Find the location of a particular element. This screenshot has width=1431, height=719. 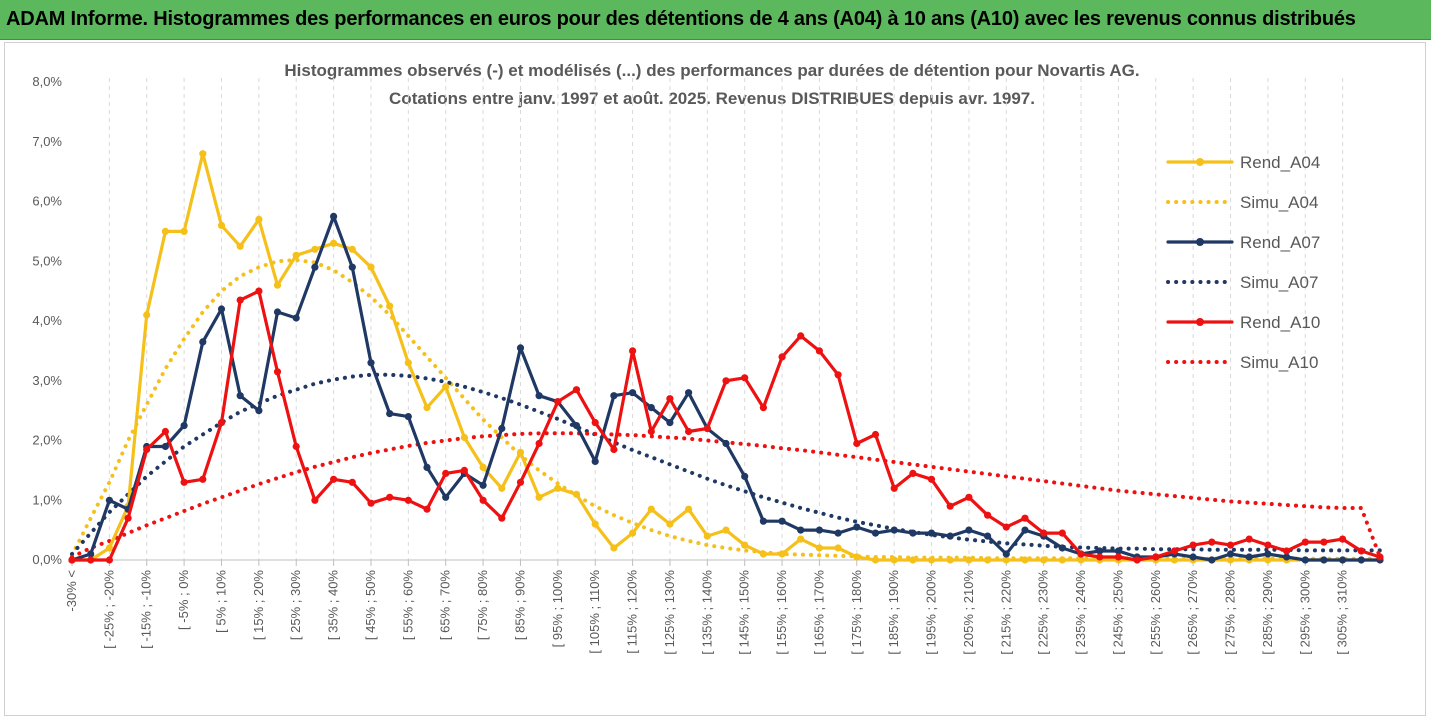

x-tick-label: [ 185% ; 190% is located at coordinates (893, 612).